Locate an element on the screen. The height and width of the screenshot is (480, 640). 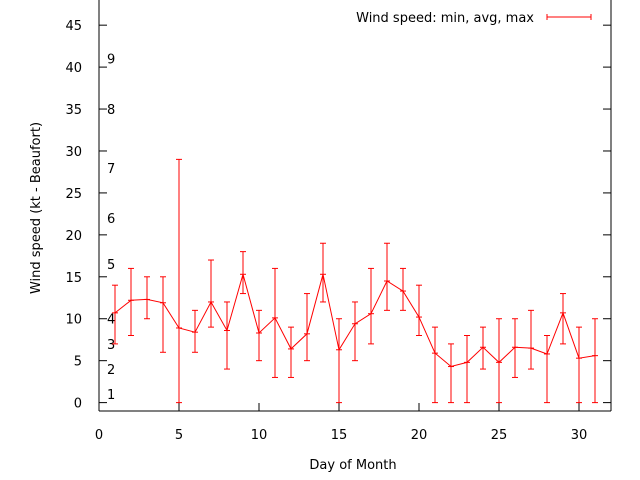
y-tick-label: 25 is located at coordinates (73, 194).